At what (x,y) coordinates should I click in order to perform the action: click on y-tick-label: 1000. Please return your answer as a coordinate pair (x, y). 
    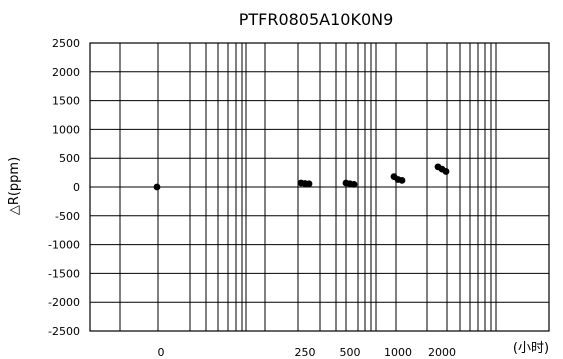
    Looking at the image, I should click on (66, 129).